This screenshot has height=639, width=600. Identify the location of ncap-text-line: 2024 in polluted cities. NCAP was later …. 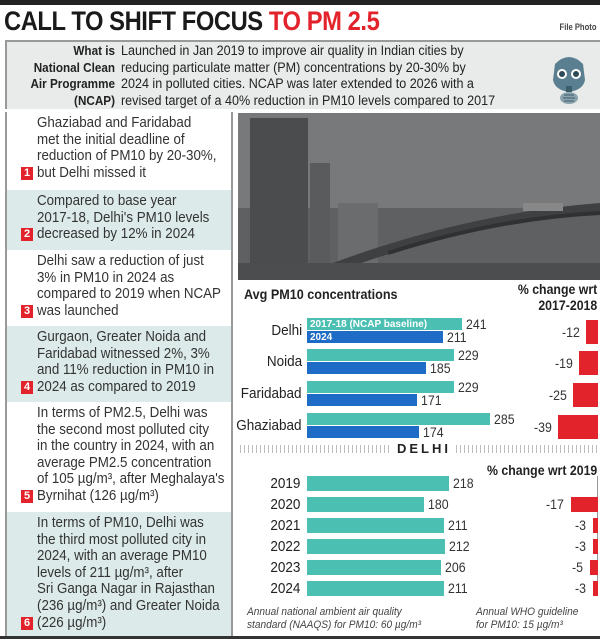
(297, 83).